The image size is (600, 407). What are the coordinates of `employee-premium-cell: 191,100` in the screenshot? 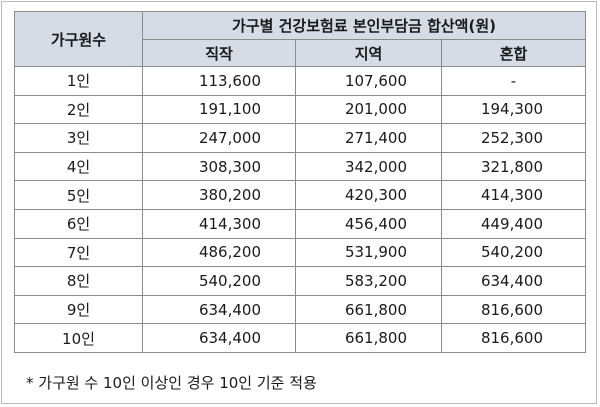 It's located at (219, 109).